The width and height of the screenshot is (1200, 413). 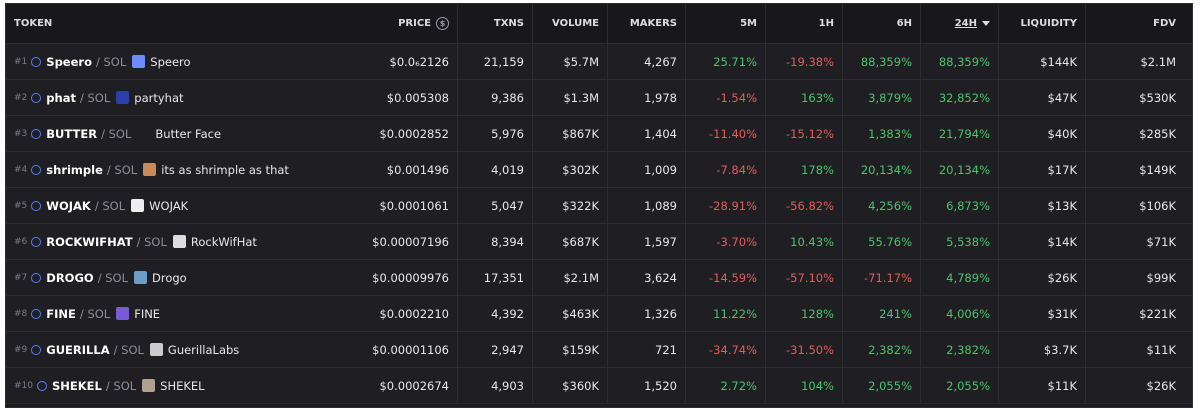 I want to click on liquidity-value: $26K, so click(x=1062, y=277).